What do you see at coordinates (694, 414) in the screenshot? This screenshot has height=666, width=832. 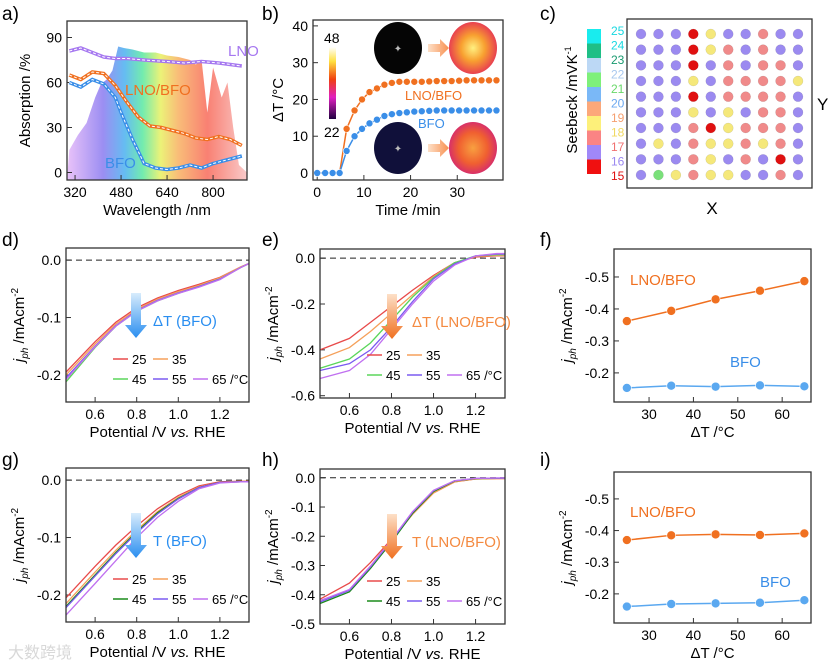 I see `x-tick-label: 40` at bounding box center [694, 414].